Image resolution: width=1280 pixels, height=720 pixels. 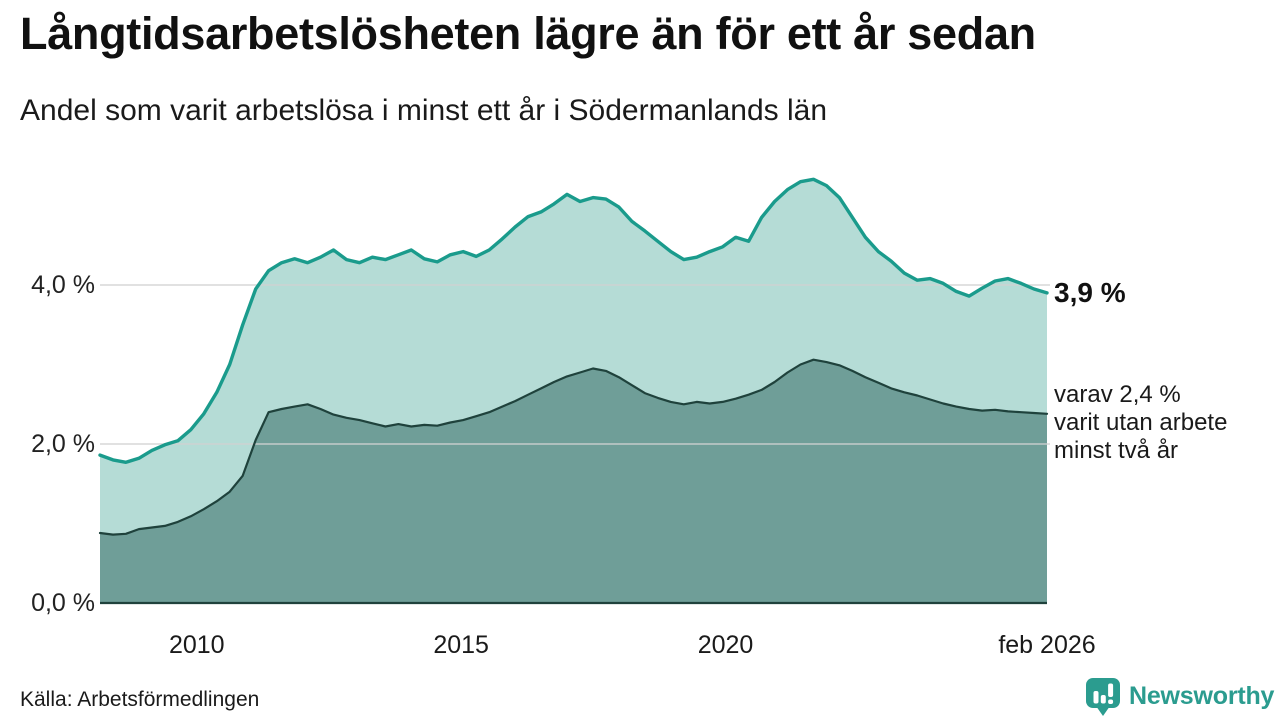 What do you see at coordinates (63, 603) in the screenshot?
I see `y-tick-0: 0,0 %` at bounding box center [63, 603].